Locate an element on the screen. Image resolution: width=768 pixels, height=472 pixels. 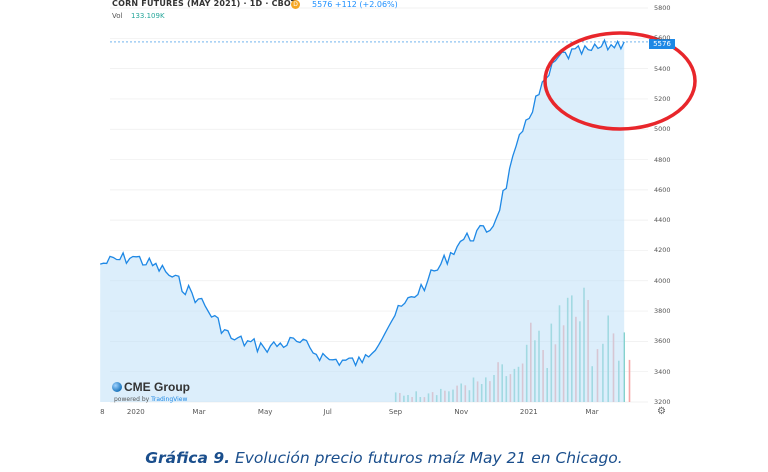
y-tick-label: 3600 is located at coordinates (662, 341).